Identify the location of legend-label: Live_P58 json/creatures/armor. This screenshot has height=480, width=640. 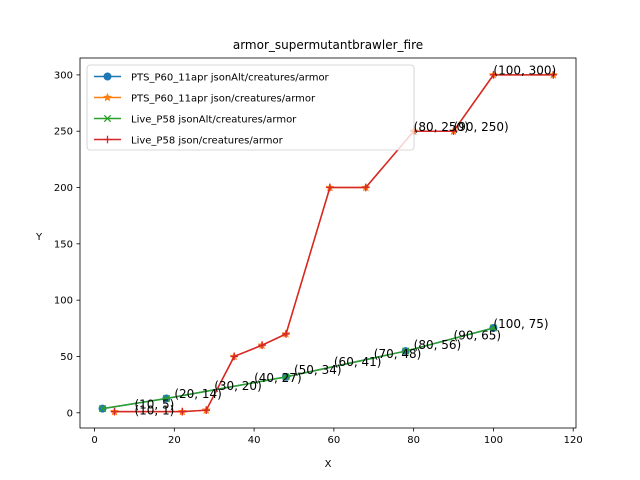
(207, 141).